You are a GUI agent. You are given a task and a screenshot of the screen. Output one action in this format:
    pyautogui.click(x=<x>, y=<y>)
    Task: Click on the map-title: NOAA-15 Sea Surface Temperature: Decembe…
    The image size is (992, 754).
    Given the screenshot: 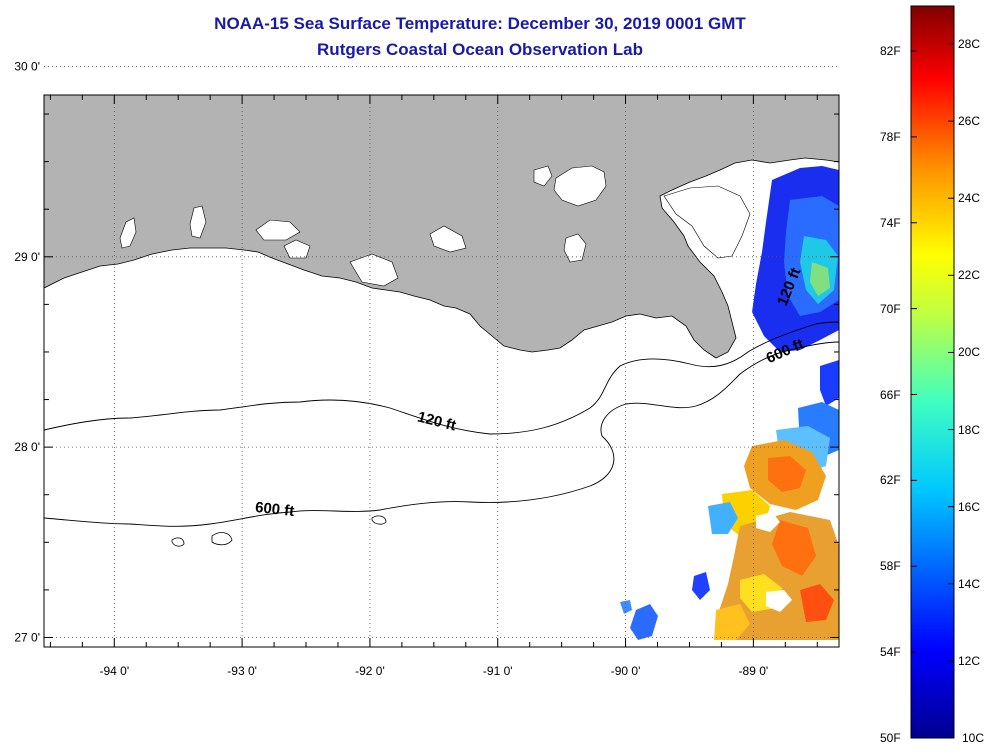 What is the action you would take?
    pyautogui.click(x=480, y=23)
    